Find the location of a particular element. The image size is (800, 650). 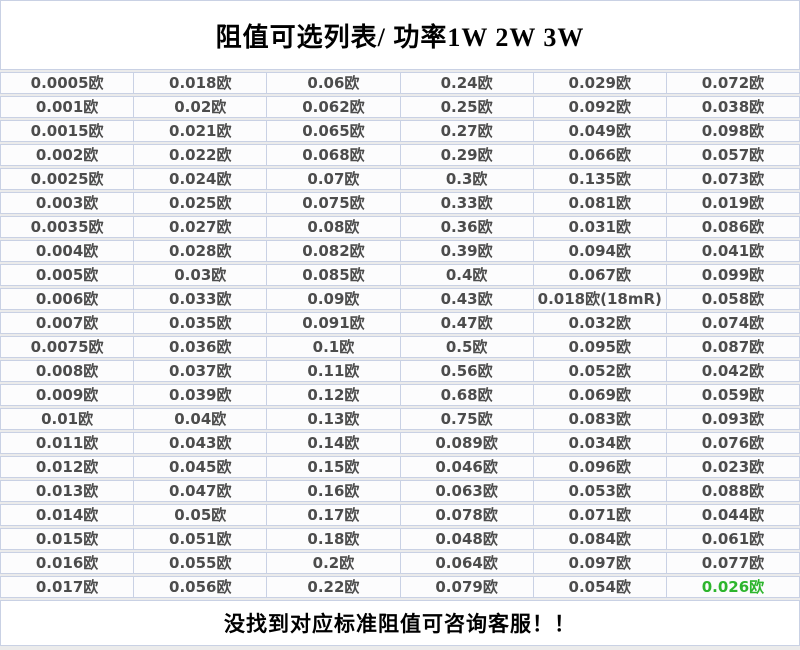

resistance-option: 0.15欧 is located at coordinates (333, 467).